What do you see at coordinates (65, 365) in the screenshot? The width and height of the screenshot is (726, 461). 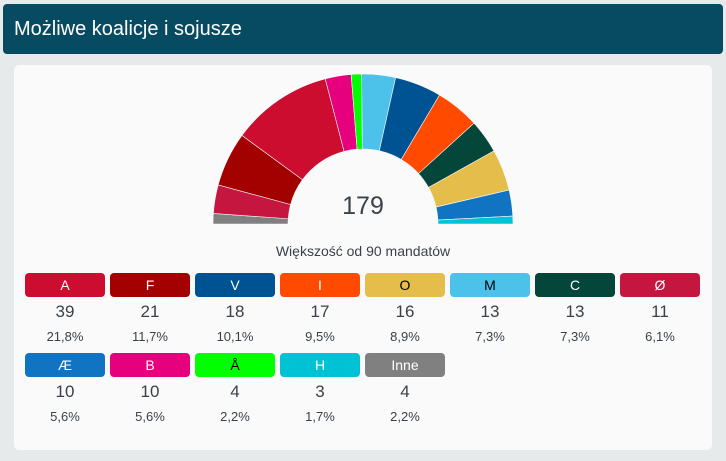 I see `party-label: Æ` at bounding box center [65, 365].